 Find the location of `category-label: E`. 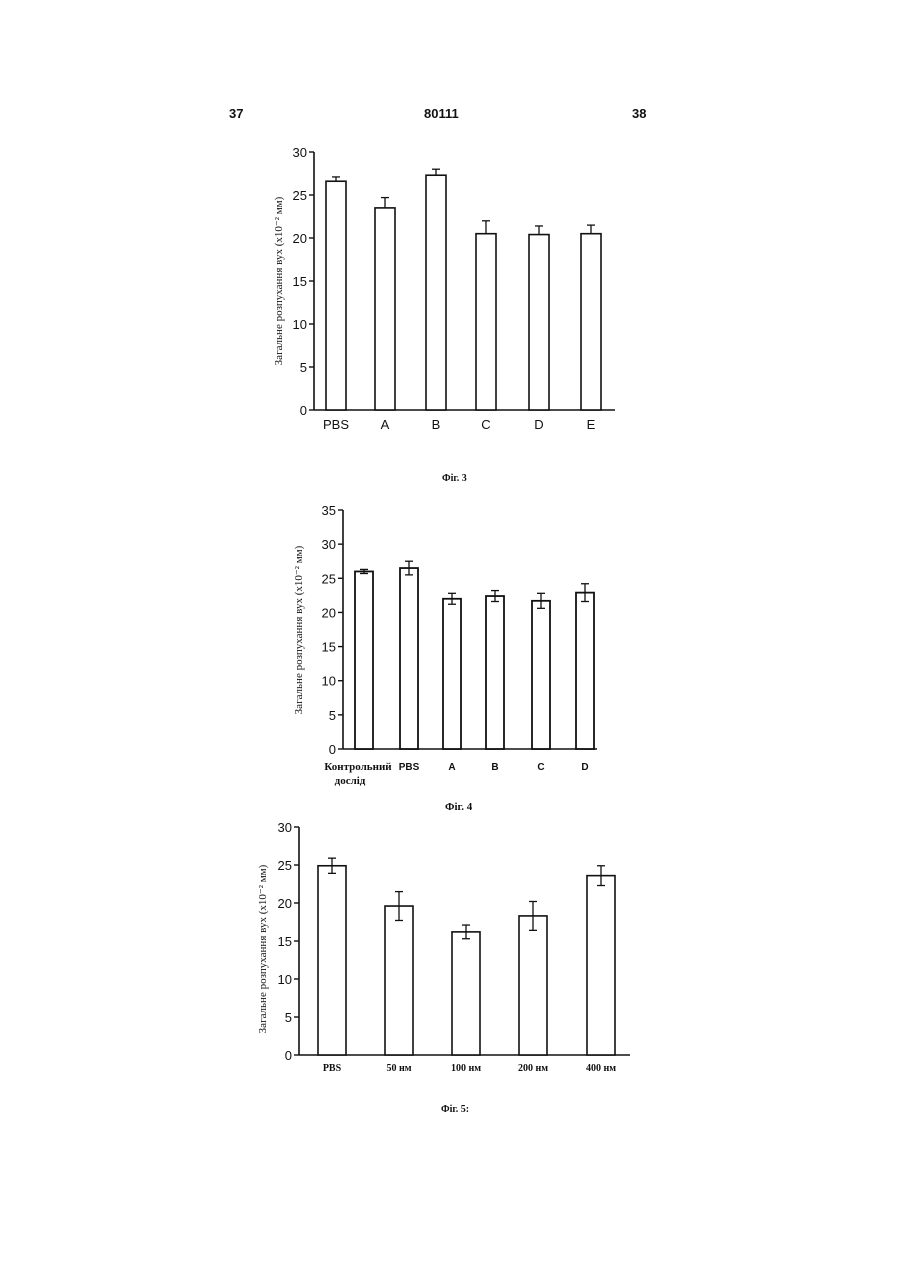

category-label: E is located at coordinates (591, 424).